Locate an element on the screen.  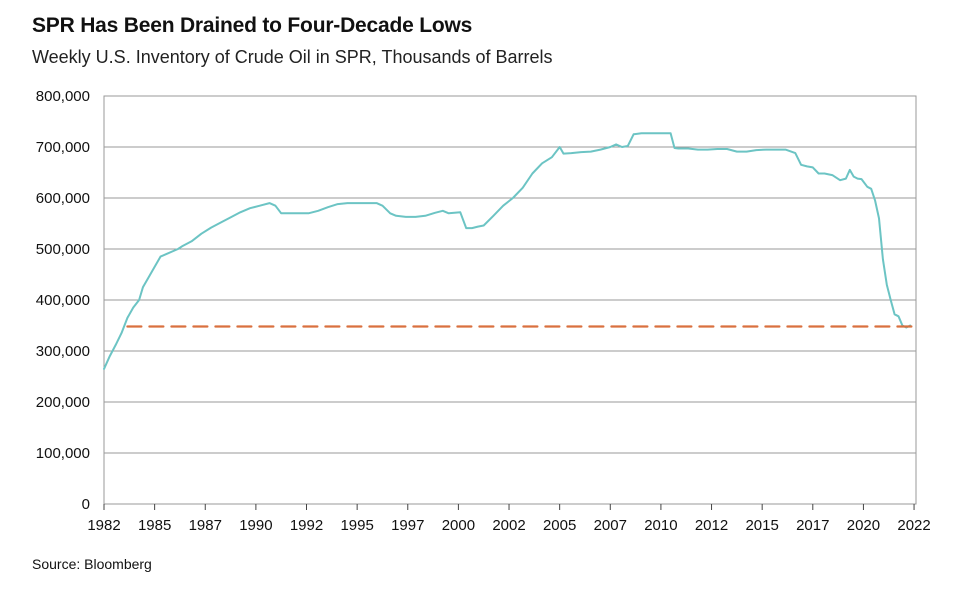
x-tick-label: 2020 is located at coordinates (863, 525).